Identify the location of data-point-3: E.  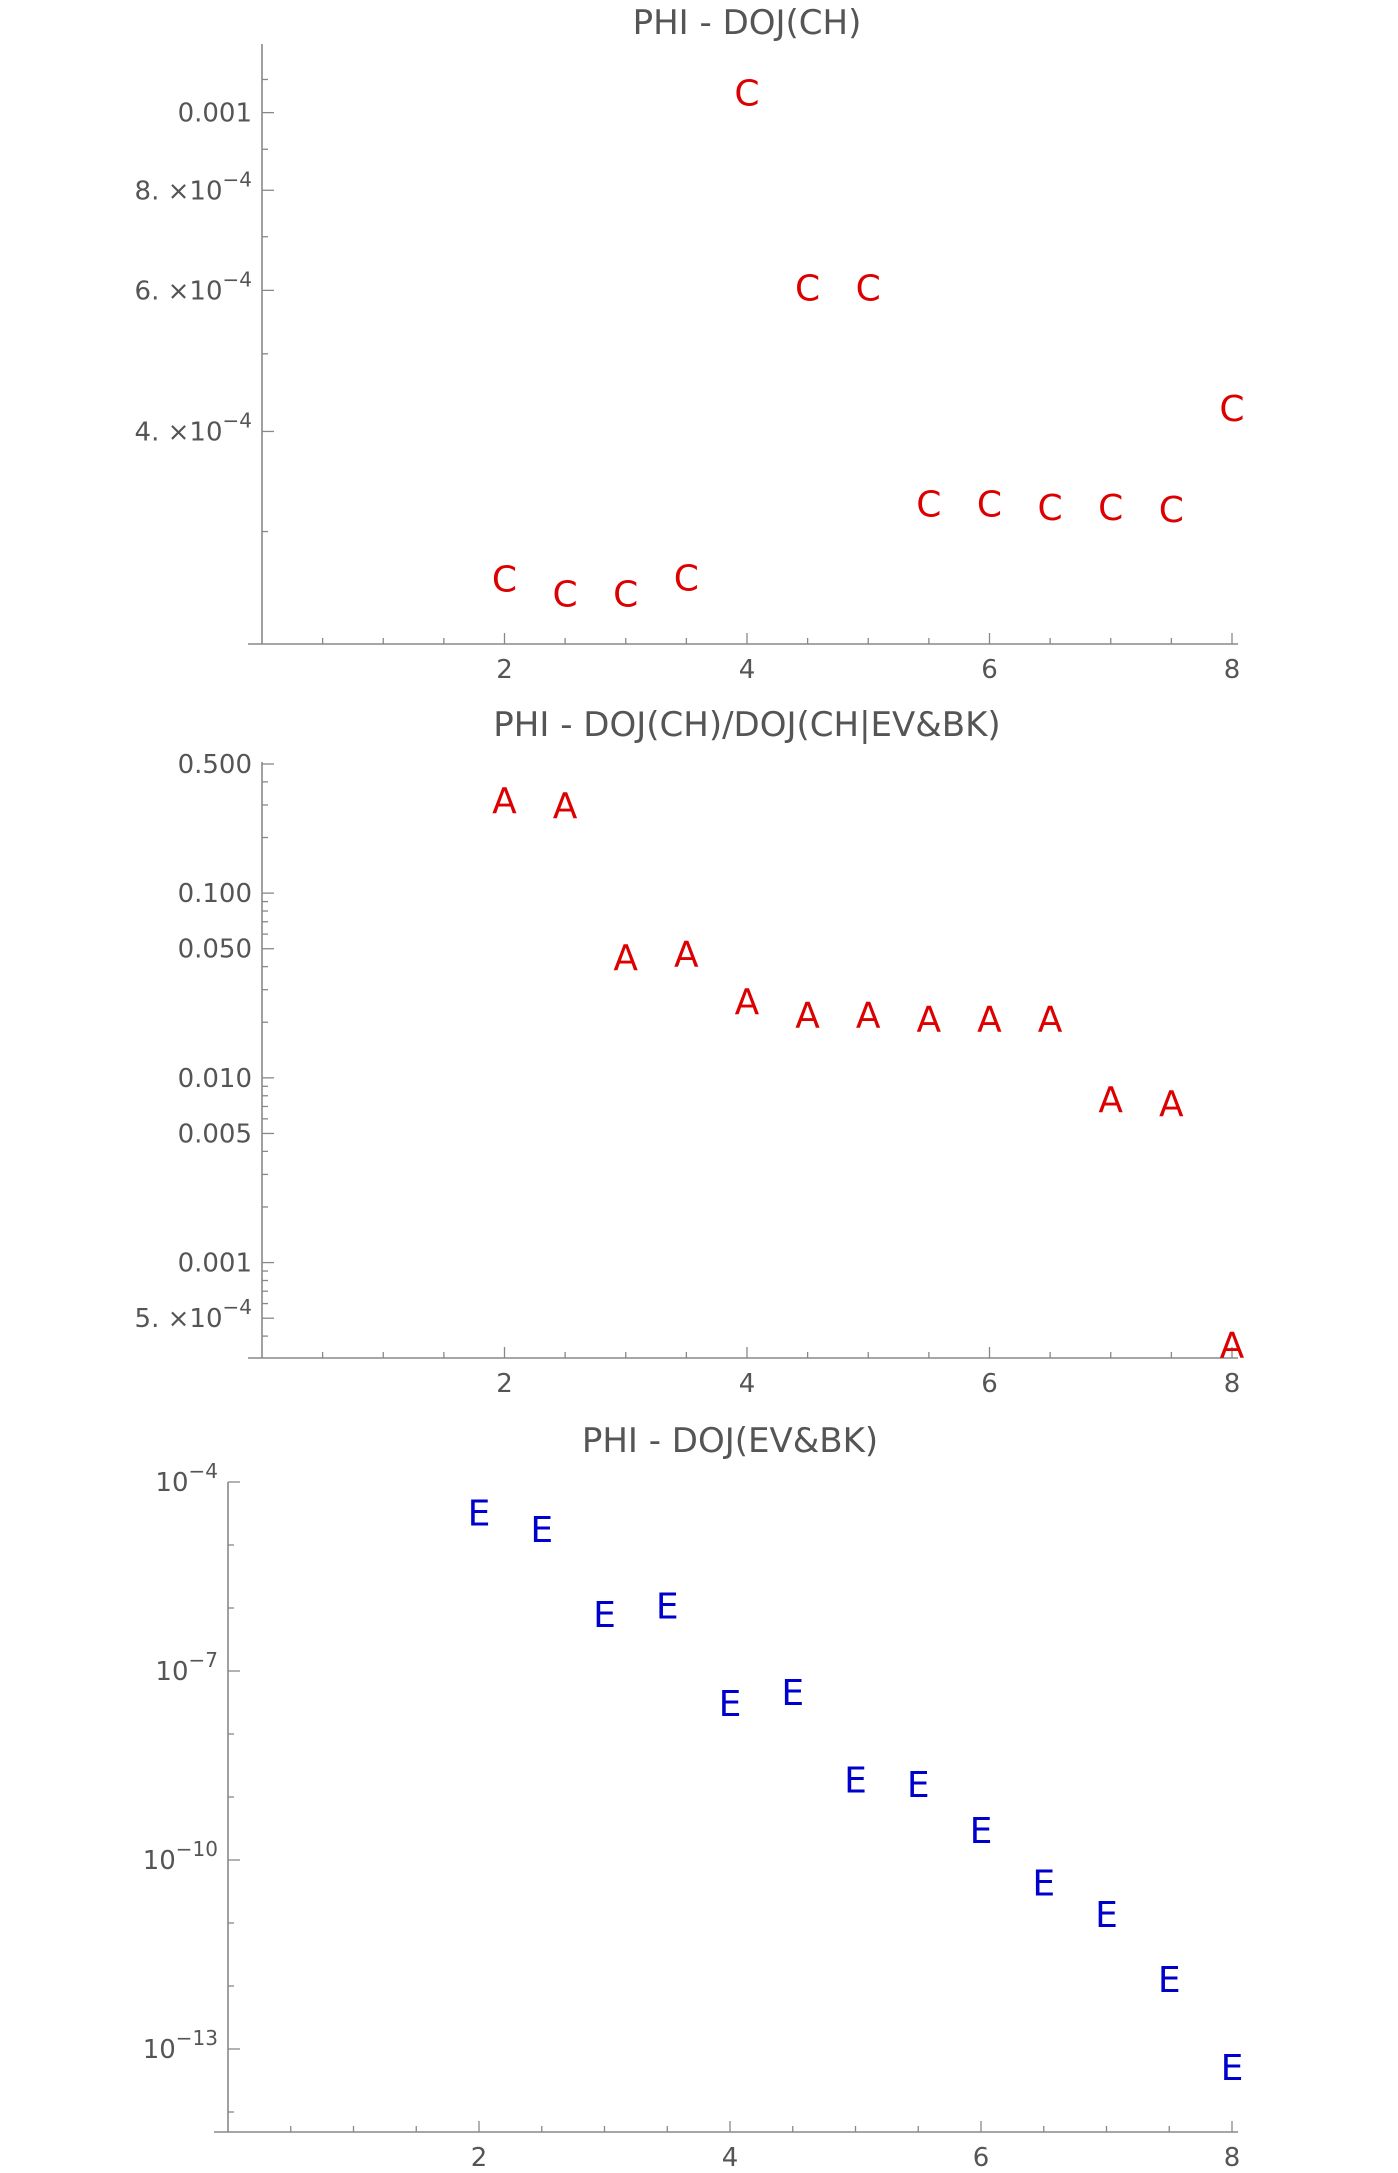
(604, 1615).